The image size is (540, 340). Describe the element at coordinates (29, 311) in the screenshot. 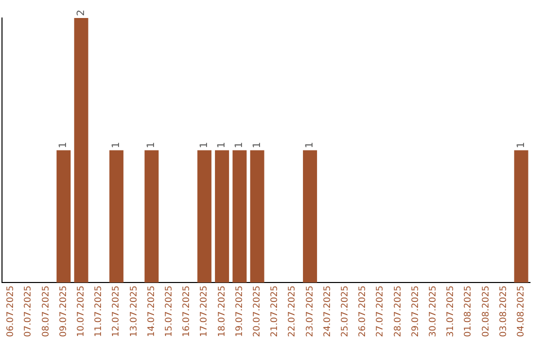

I see `x-tick-label: 07.07.2025` at that location.